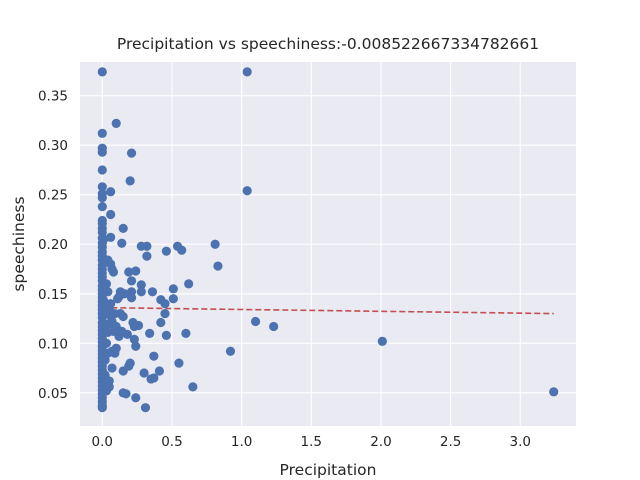  What do you see at coordinates (53, 394) in the screenshot?
I see `y-tick-label: 0.05` at bounding box center [53, 394].